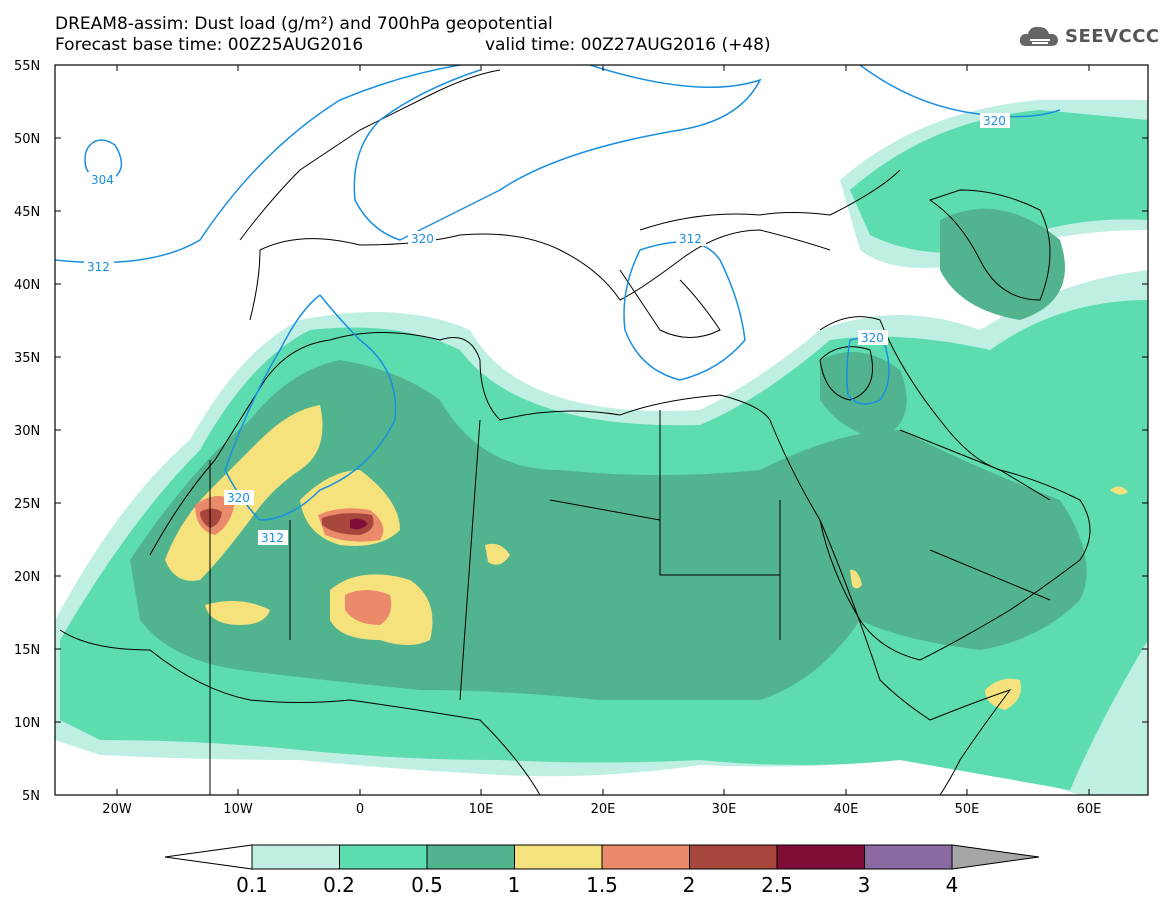 This screenshot has width=1165, height=907. What do you see at coordinates (102, 180) in the screenshot?
I see `contour-label: 304` at bounding box center [102, 180].